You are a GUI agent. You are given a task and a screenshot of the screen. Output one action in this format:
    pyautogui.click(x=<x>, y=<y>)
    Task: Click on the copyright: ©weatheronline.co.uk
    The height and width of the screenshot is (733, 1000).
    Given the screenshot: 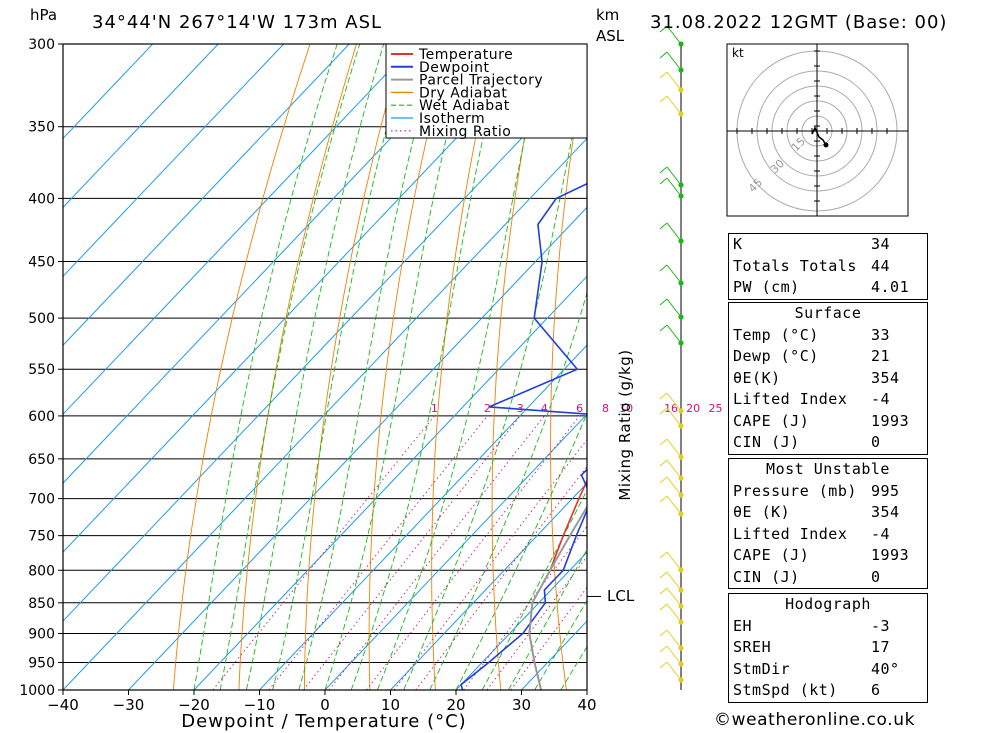 What is the action you would take?
    pyautogui.click(x=815, y=720)
    